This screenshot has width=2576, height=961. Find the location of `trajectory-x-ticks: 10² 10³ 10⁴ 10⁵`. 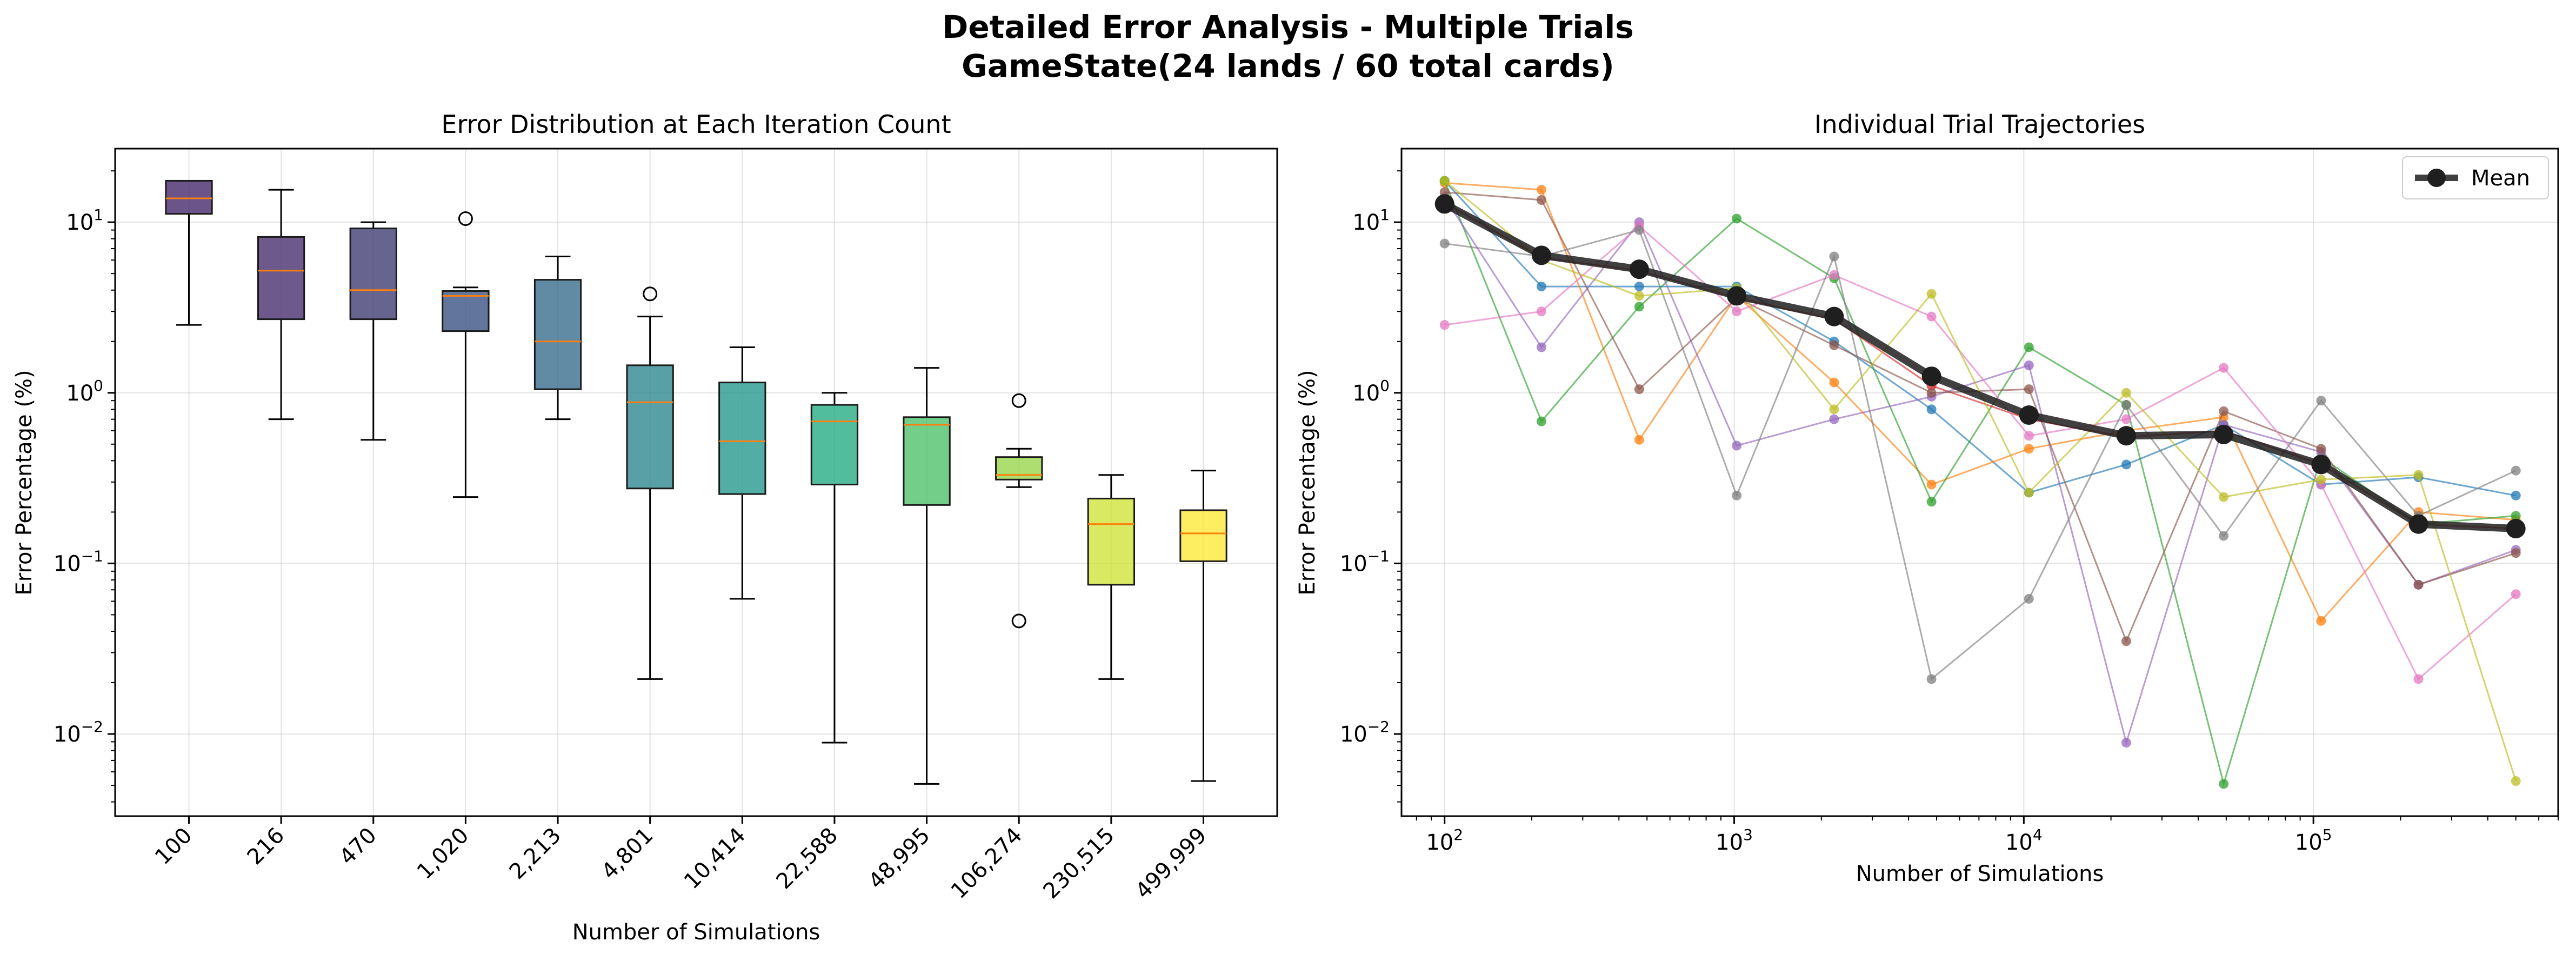

trajectory-x-ticks: 10² 10³ 10⁴ 10⁵ is located at coordinates (1988, 836).